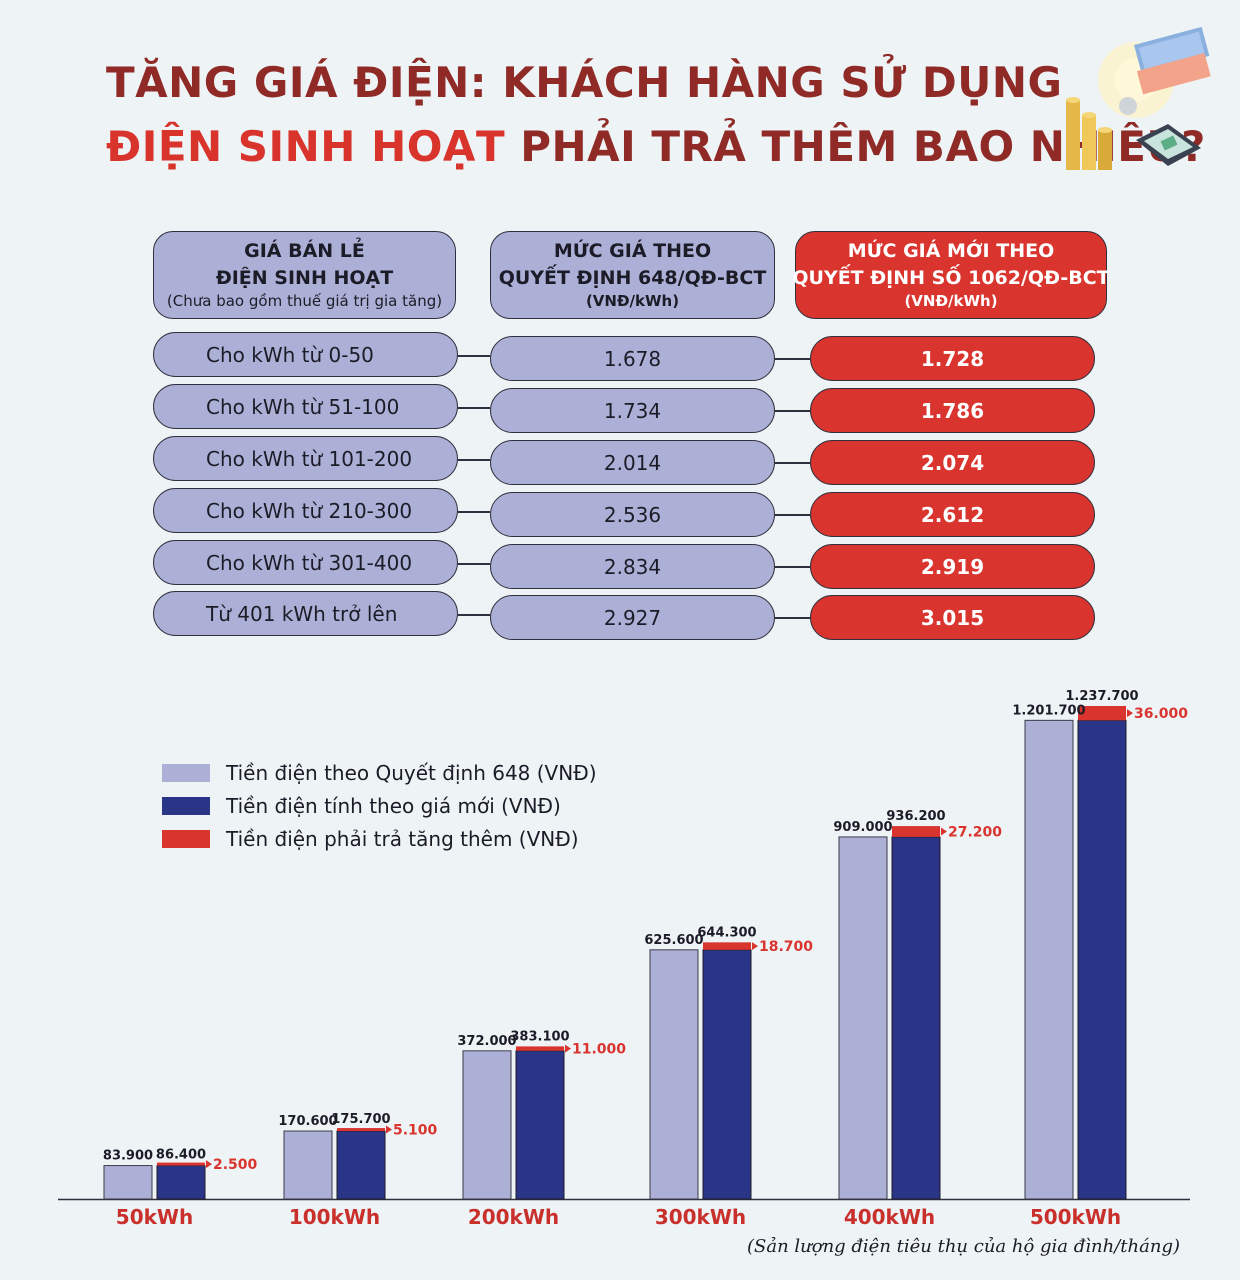 The height and width of the screenshot is (1280, 1240). Describe the element at coordinates (235, 1165) in the screenshot. I see `value-label-increase: 2.500` at that location.